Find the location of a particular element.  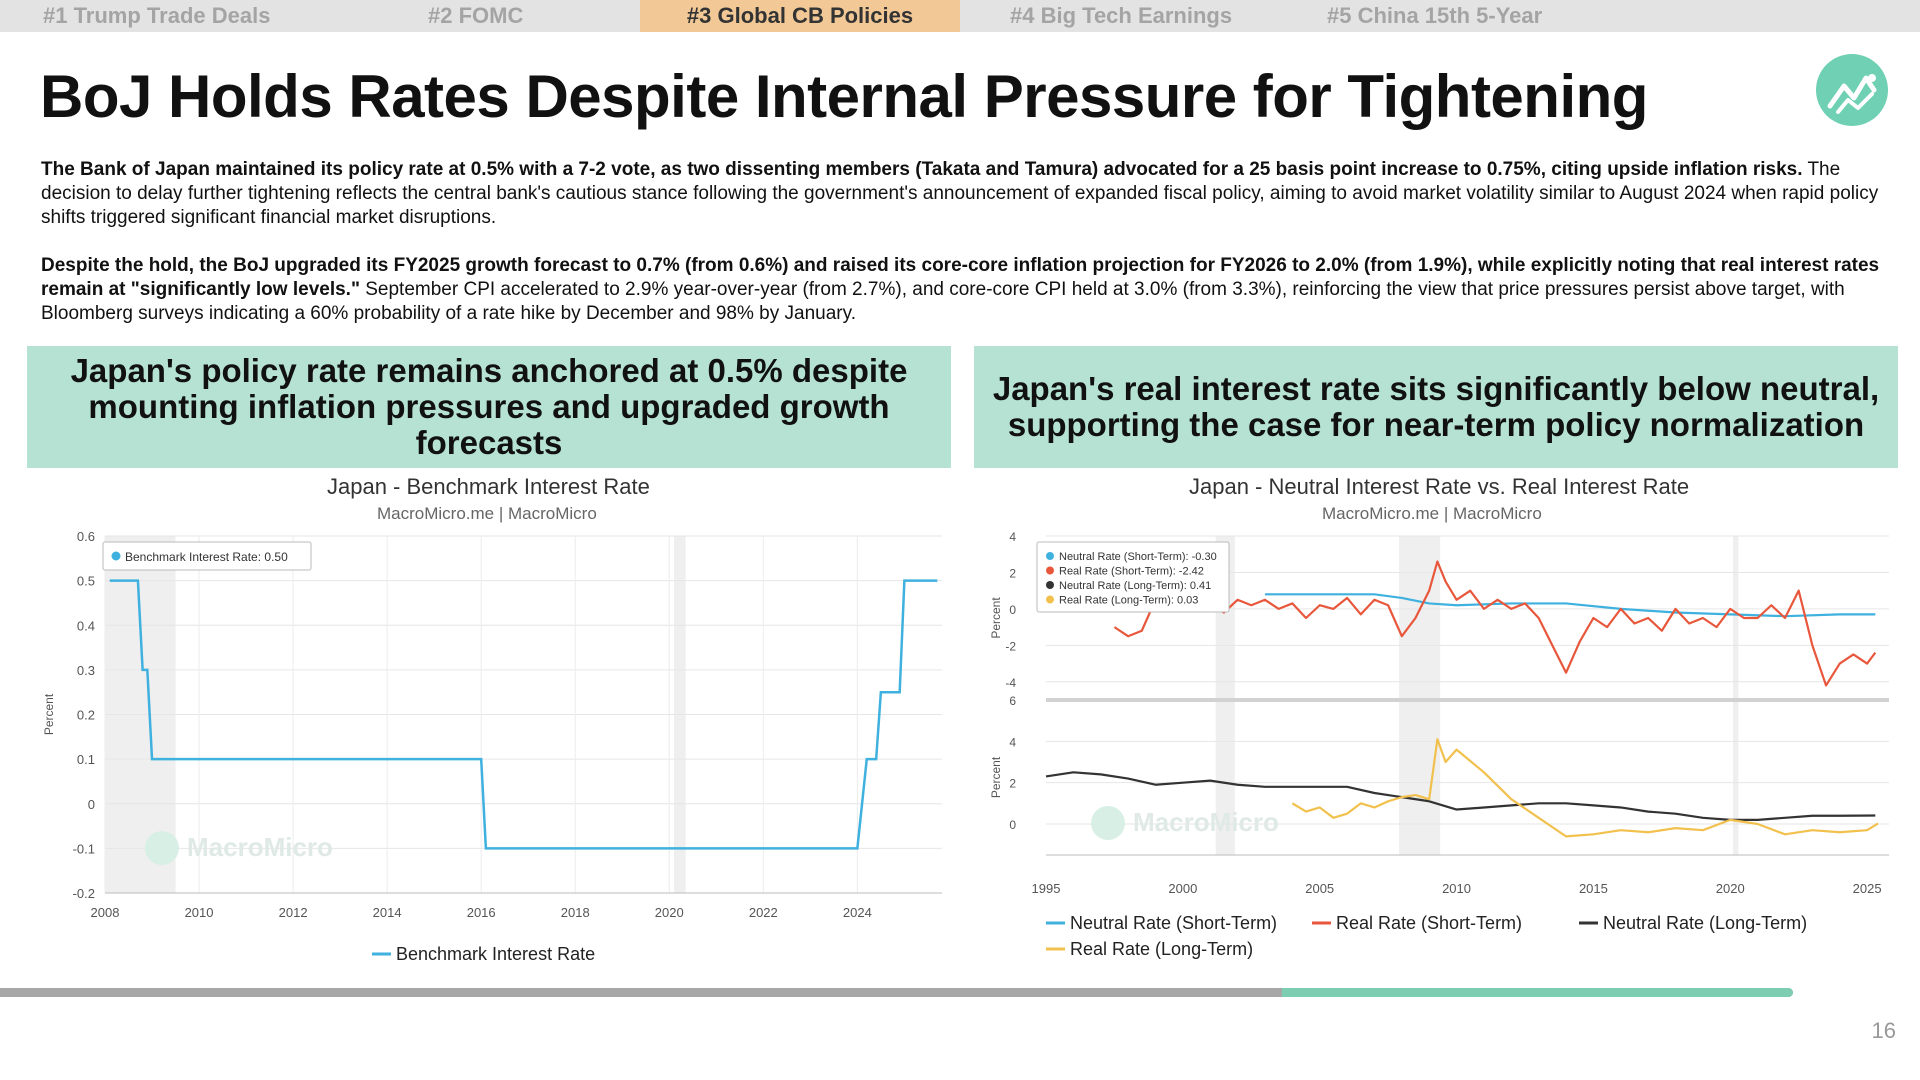

x-tick-label: 2016 is located at coordinates (481, 912).